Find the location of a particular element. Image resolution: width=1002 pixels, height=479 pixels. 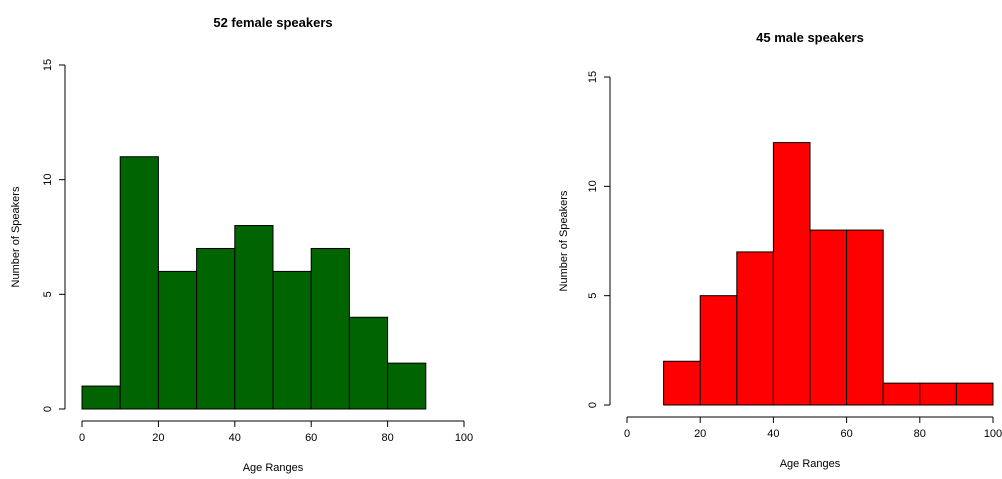

chart-title: 52 female speakers is located at coordinates (272, 22).